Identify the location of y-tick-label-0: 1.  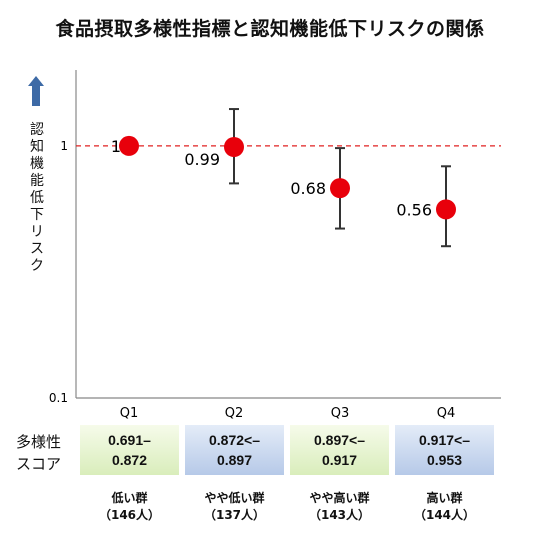
(64, 146).